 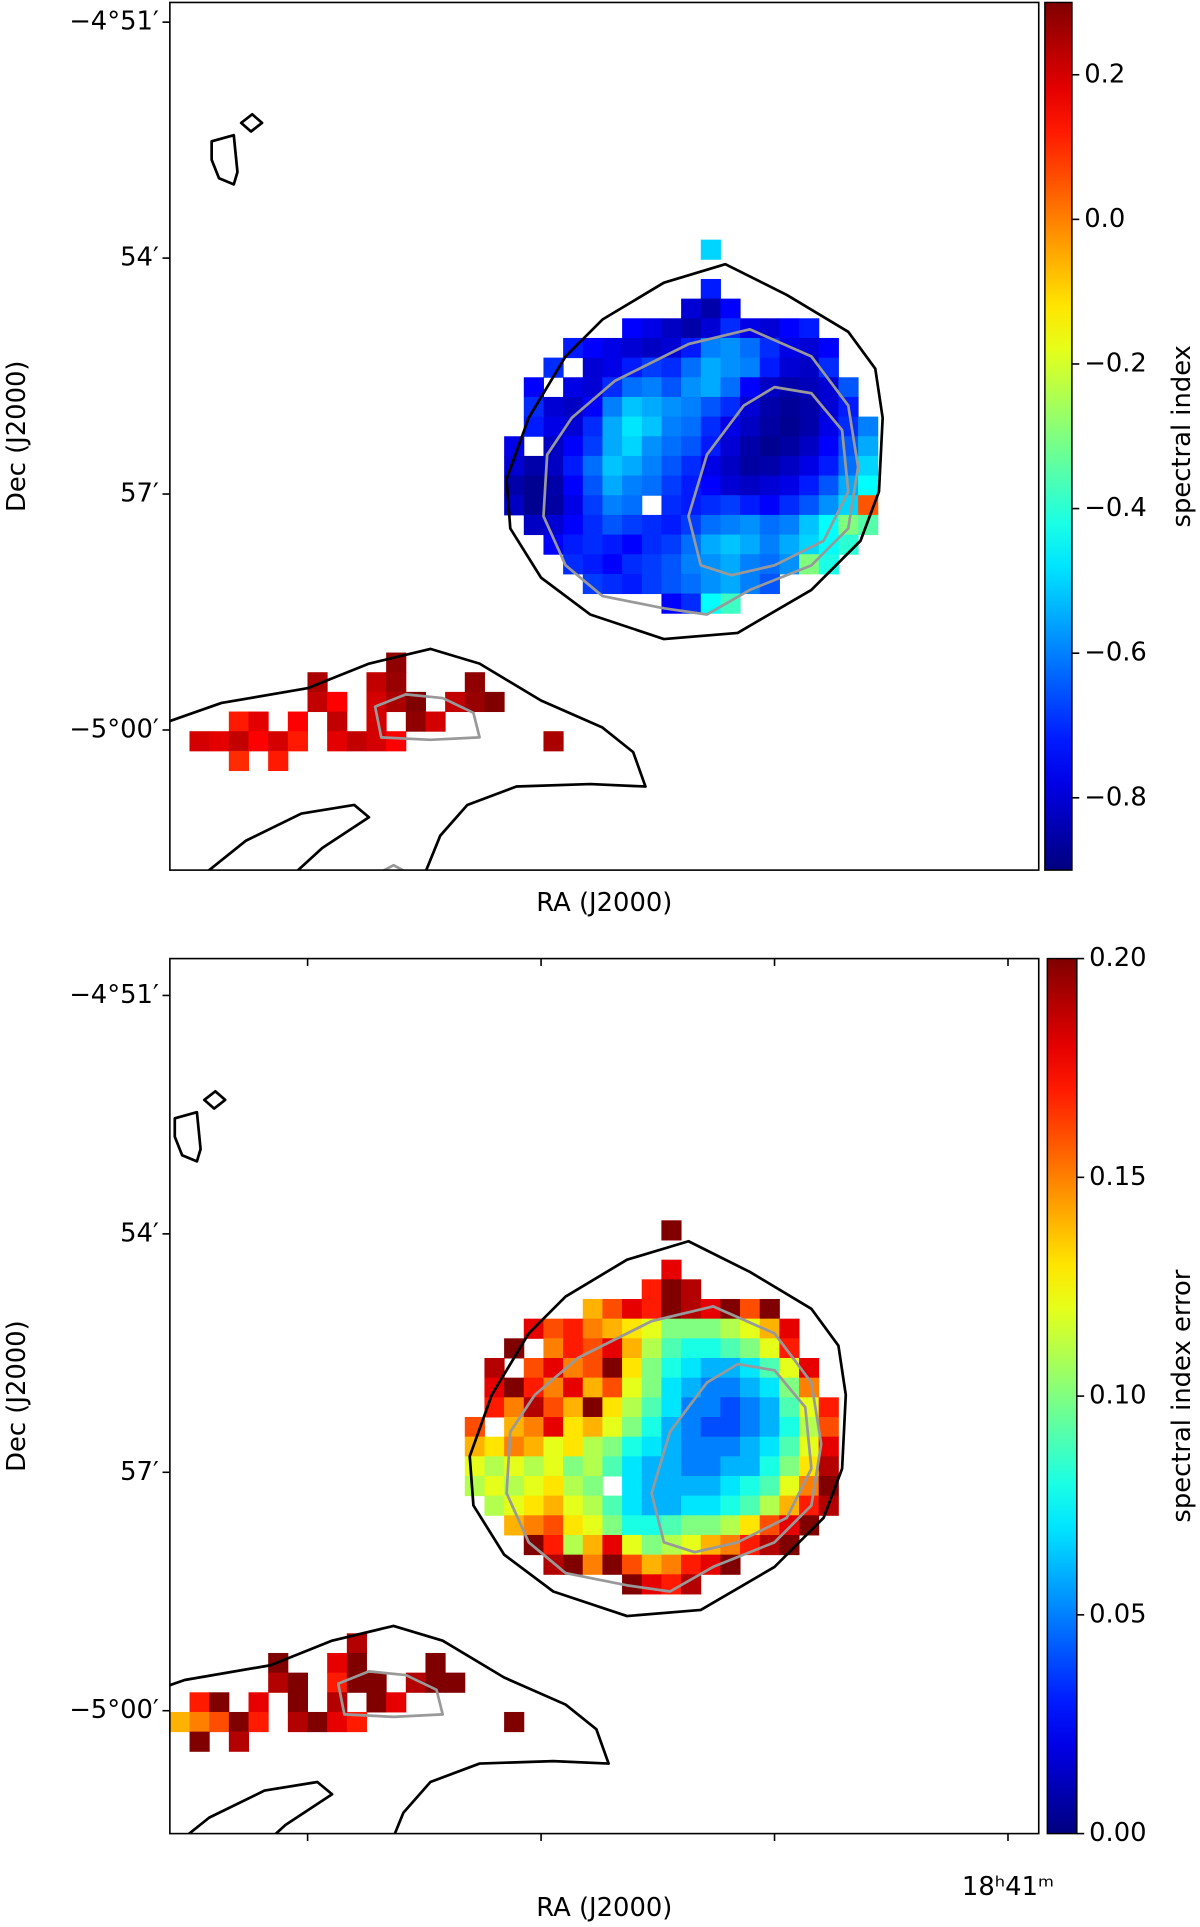 What do you see at coordinates (139, 494) in the screenshot?
I see `y-tick-label: 57′` at bounding box center [139, 494].